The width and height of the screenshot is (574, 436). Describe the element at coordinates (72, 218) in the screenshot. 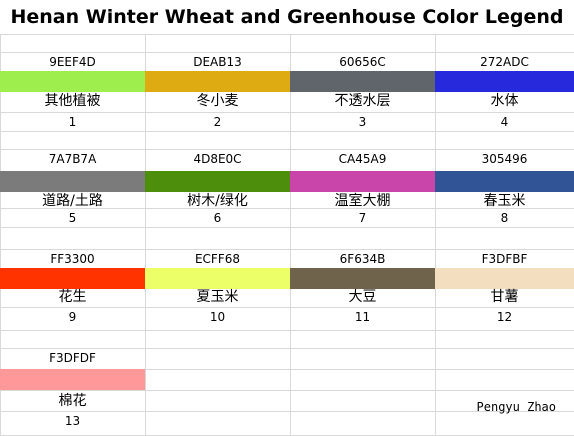

I see `legend-class-number: 5` at that location.